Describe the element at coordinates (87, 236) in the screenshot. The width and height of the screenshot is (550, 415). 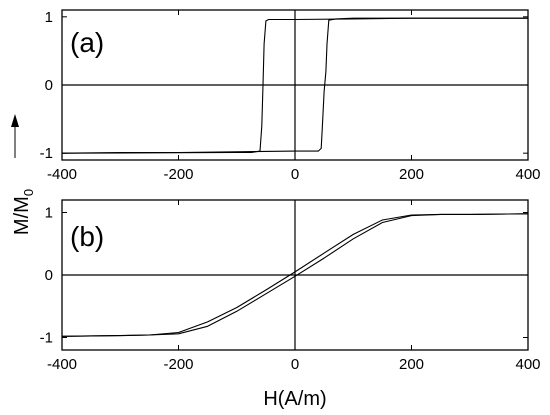
I see `panel-b-label: (b)` at that location.